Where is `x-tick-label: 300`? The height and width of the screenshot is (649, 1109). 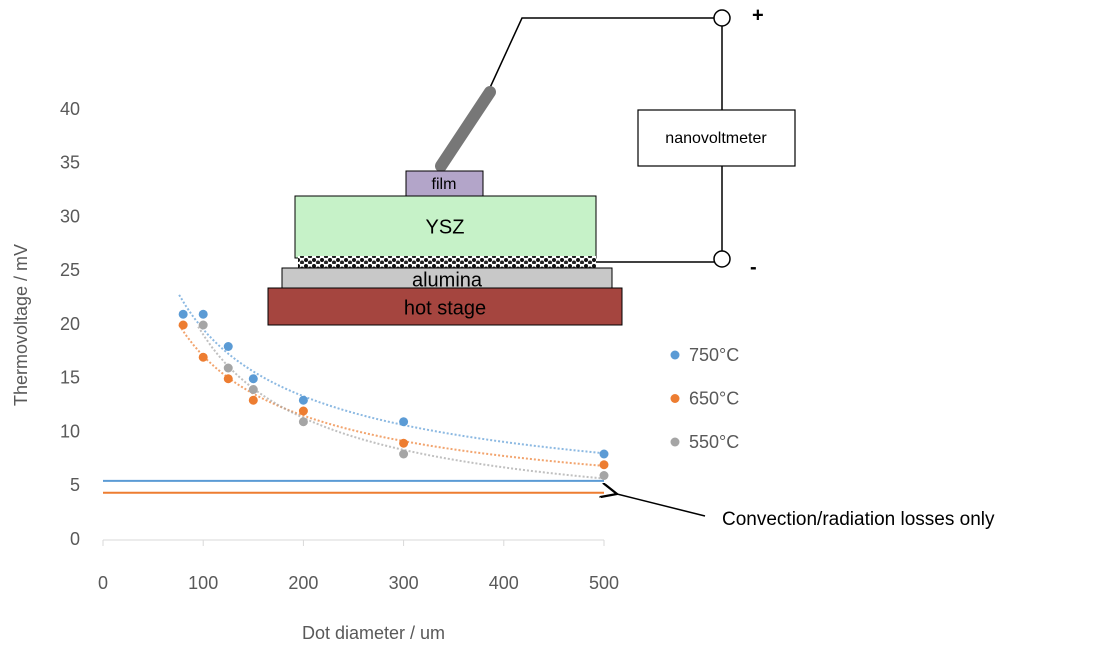 x-tick-label: 300 is located at coordinates (404, 583).